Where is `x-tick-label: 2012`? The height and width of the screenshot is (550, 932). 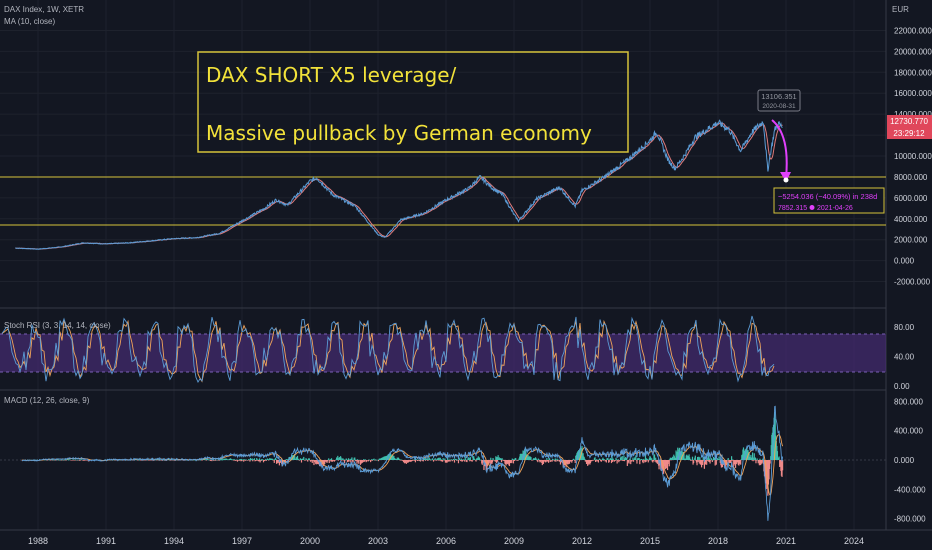 x-tick-label: 2012 is located at coordinates (582, 541).